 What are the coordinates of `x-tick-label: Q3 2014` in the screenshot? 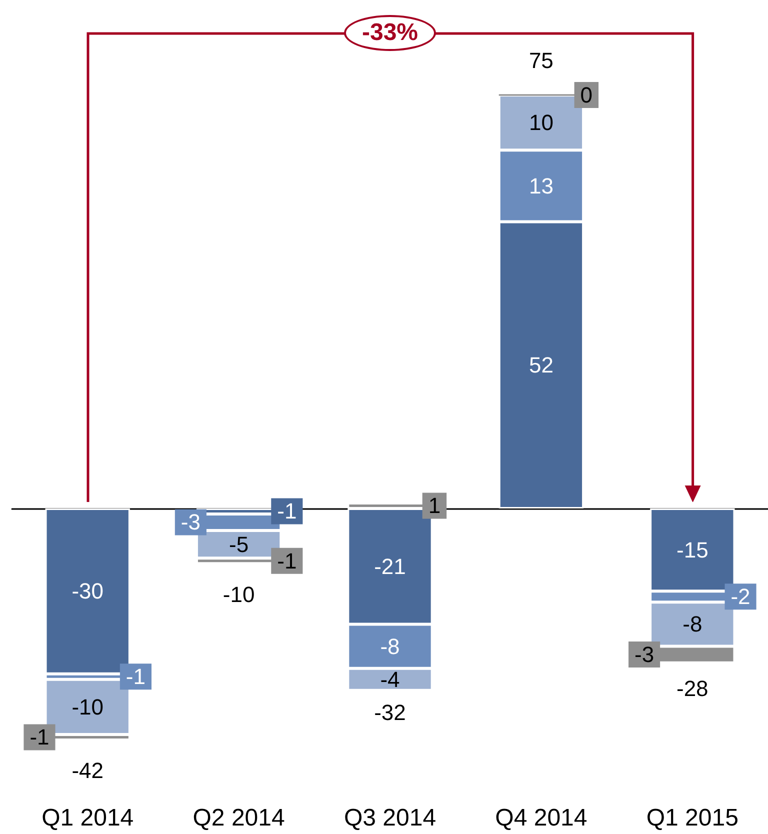 It's located at (390, 818).